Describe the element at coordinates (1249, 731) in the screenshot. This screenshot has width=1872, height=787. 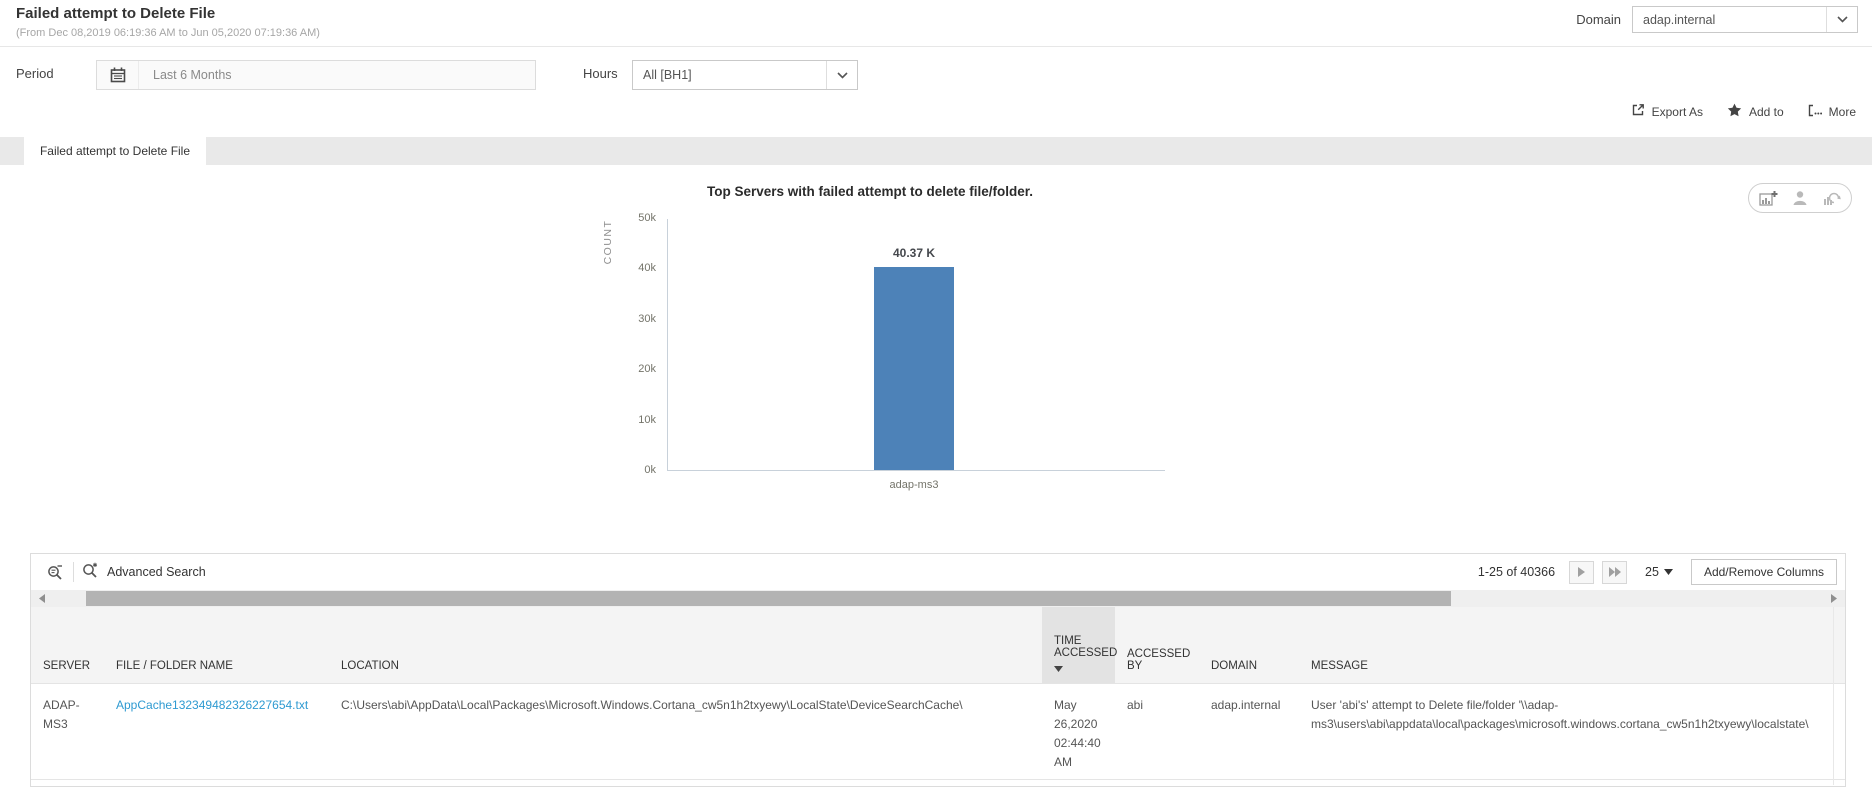
I see `cell-domain: adap.internal` at that location.